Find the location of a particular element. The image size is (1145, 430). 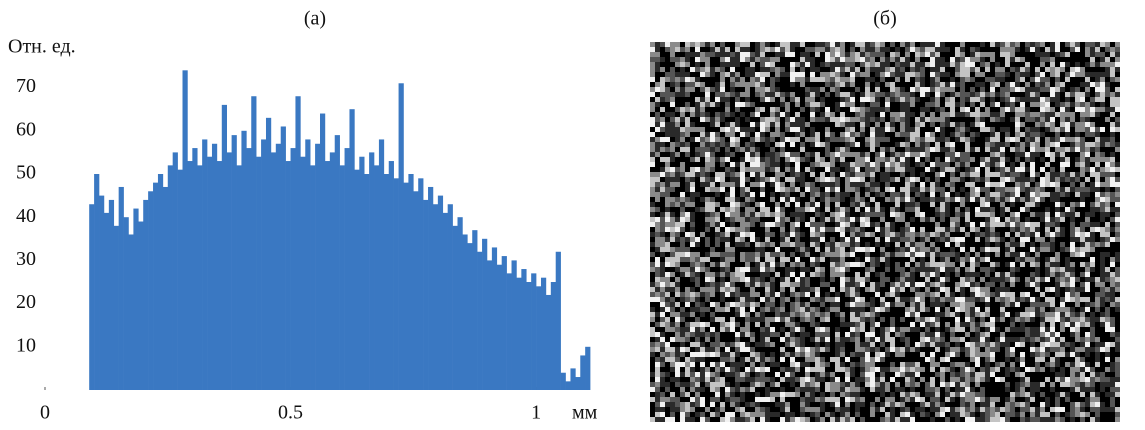

y-tick-label: 20 is located at coordinates (26, 302).